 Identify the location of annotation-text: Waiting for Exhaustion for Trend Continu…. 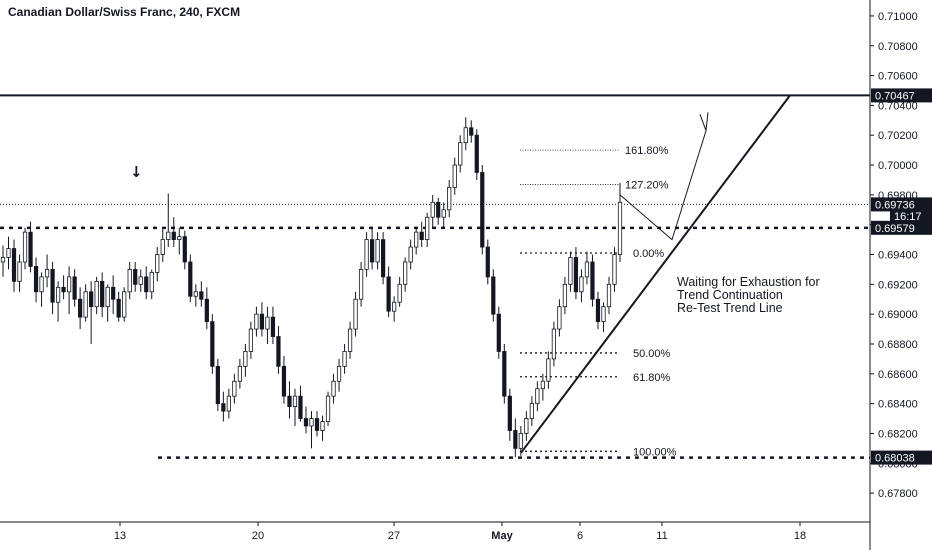
(748, 295).